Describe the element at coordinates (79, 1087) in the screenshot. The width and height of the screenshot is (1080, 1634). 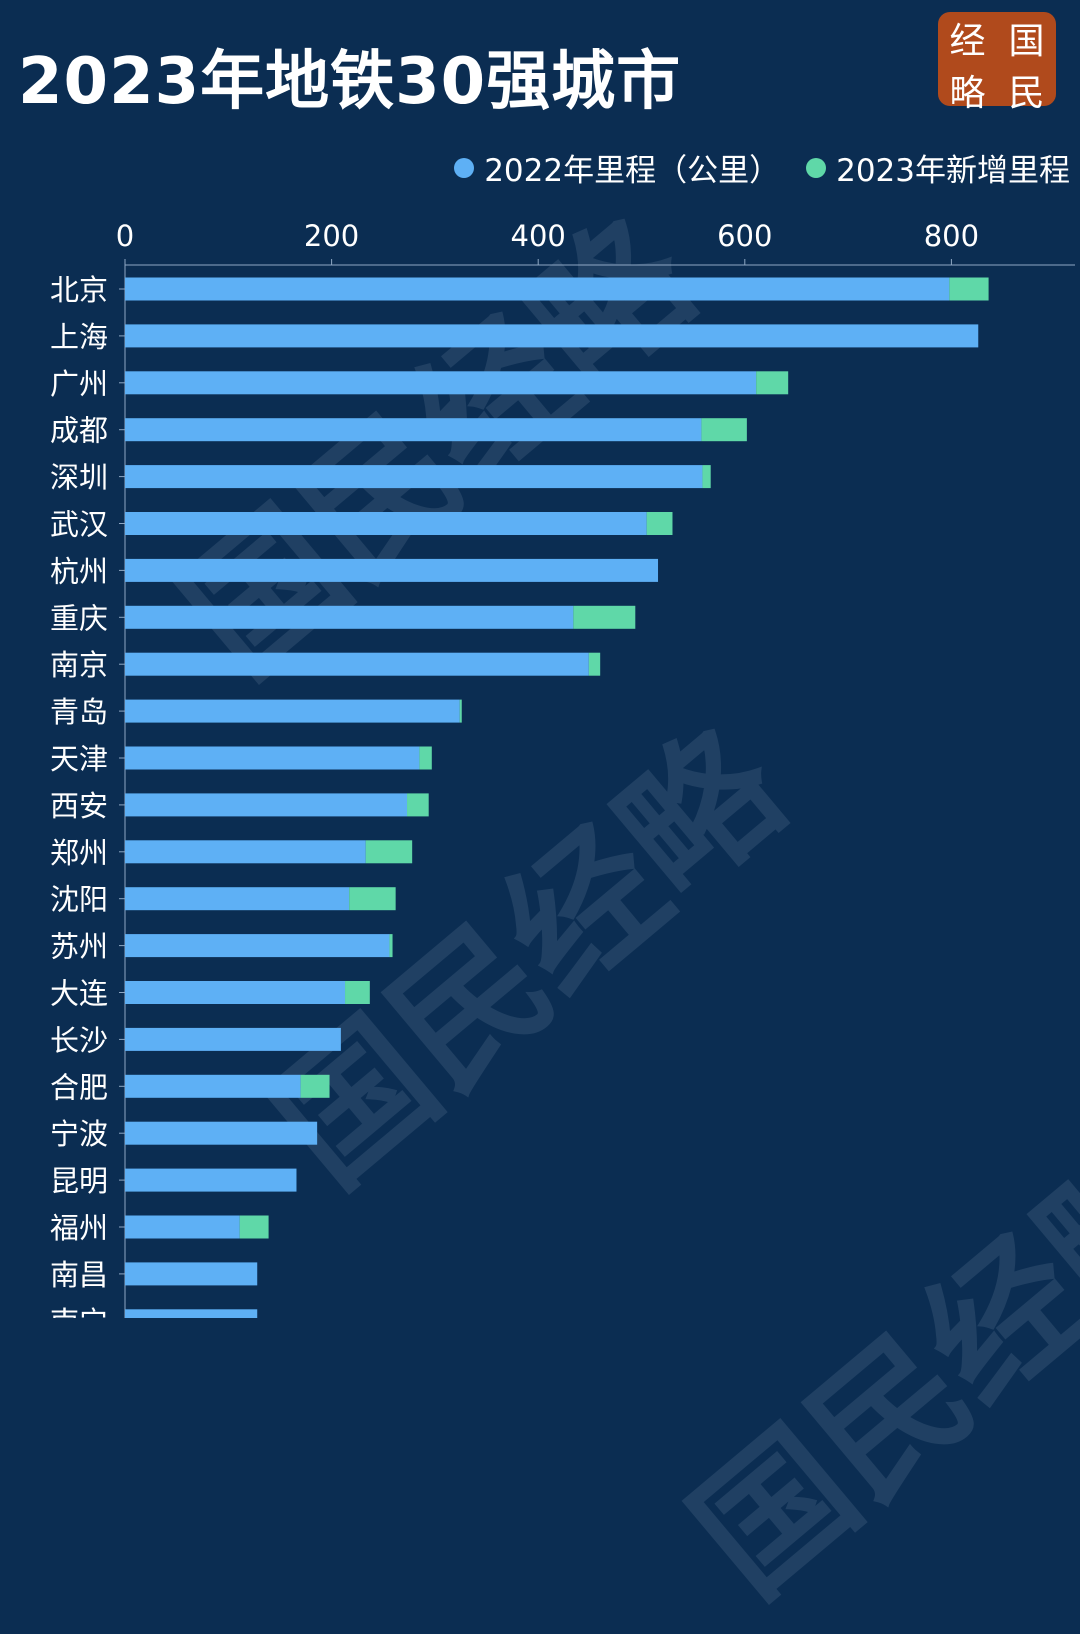
I see `category-label: 合肥` at that location.